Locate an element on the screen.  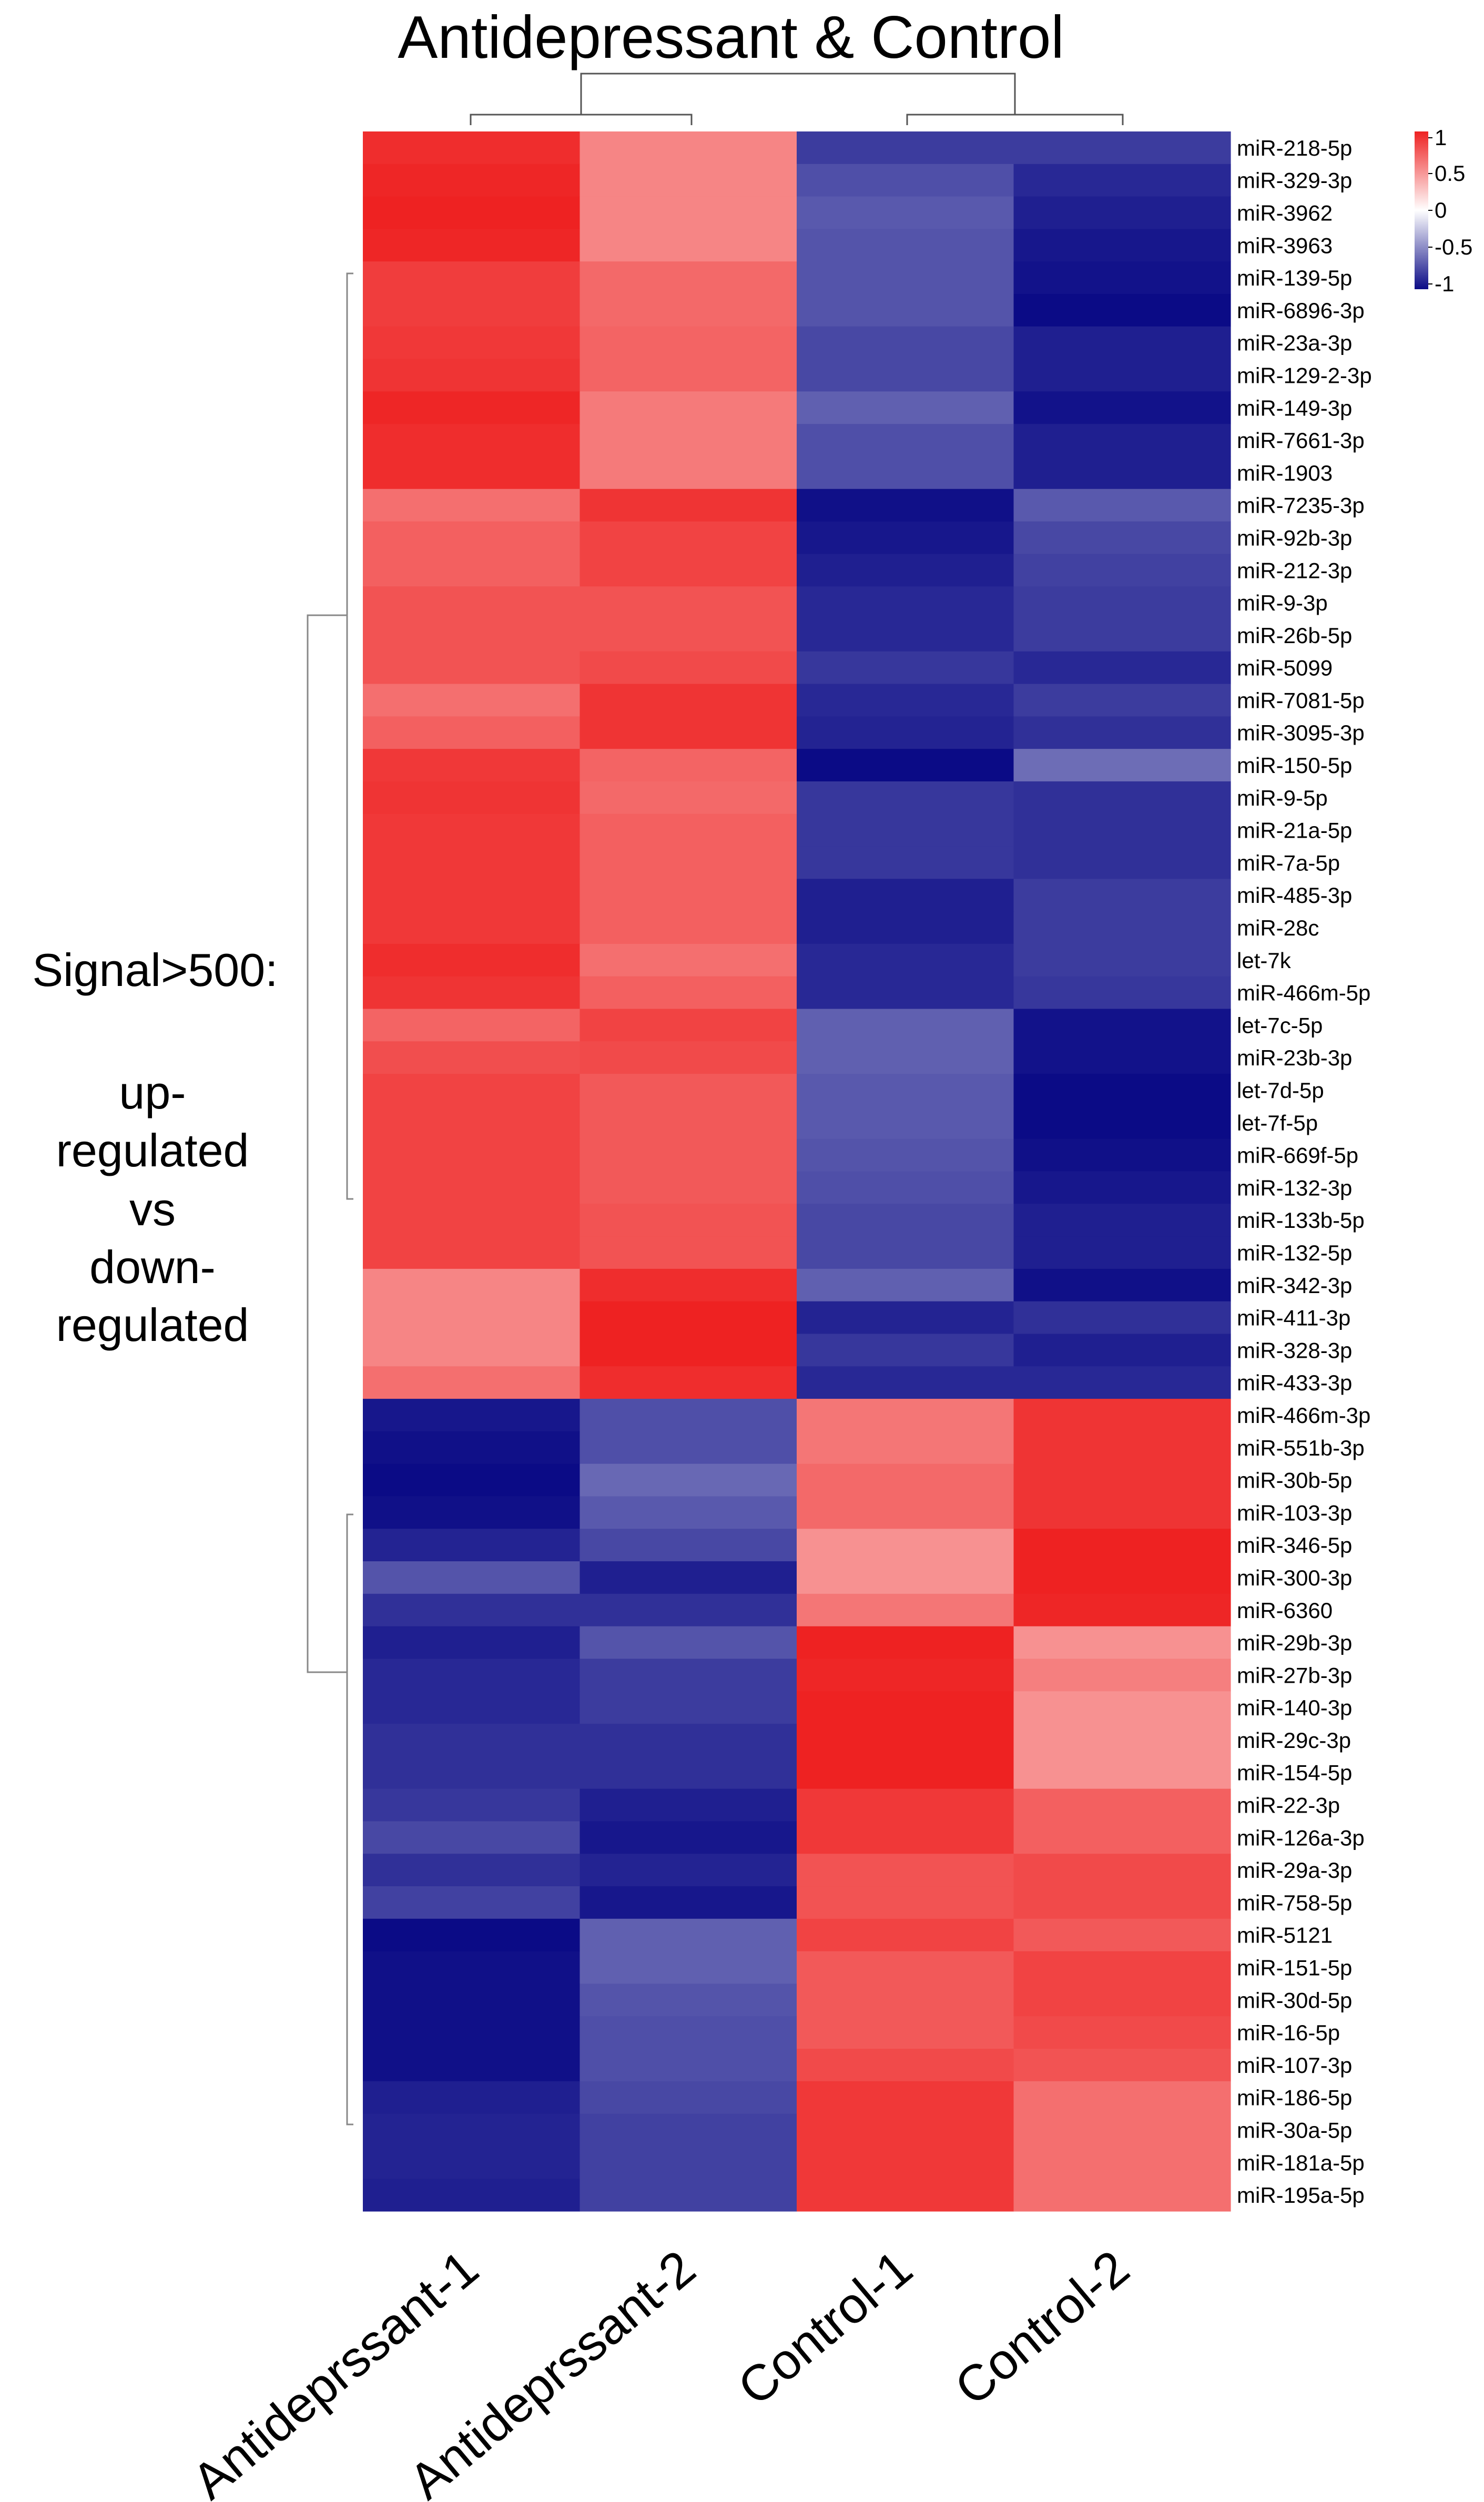
row-label: miR-23a-3p is located at coordinates (1294, 343).